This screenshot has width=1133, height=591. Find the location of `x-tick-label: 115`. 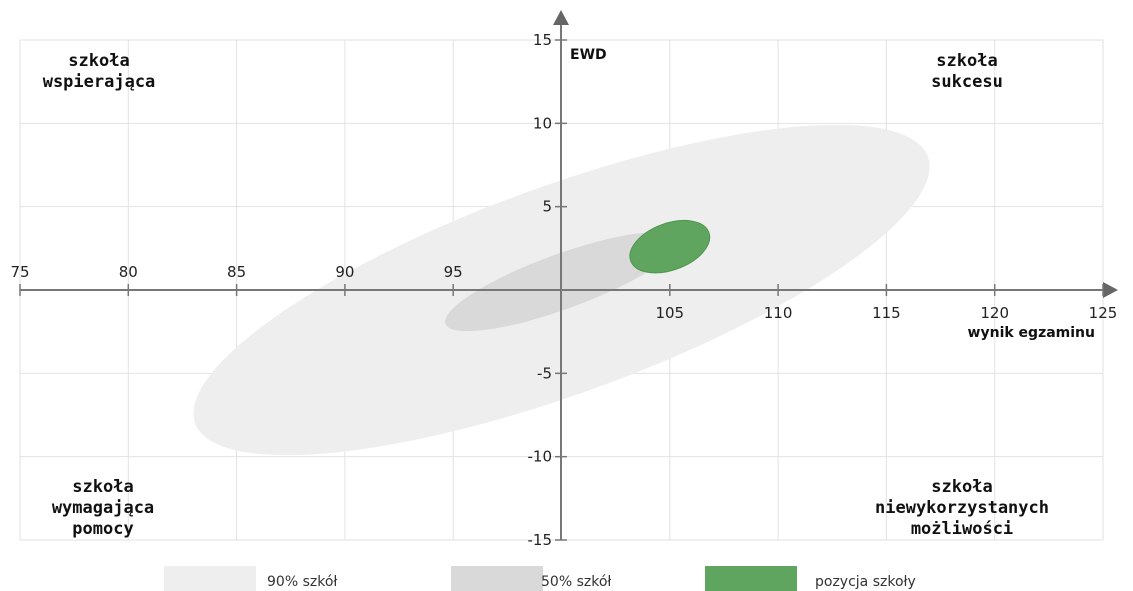

x-tick-label: 115 is located at coordinates (886, 313).